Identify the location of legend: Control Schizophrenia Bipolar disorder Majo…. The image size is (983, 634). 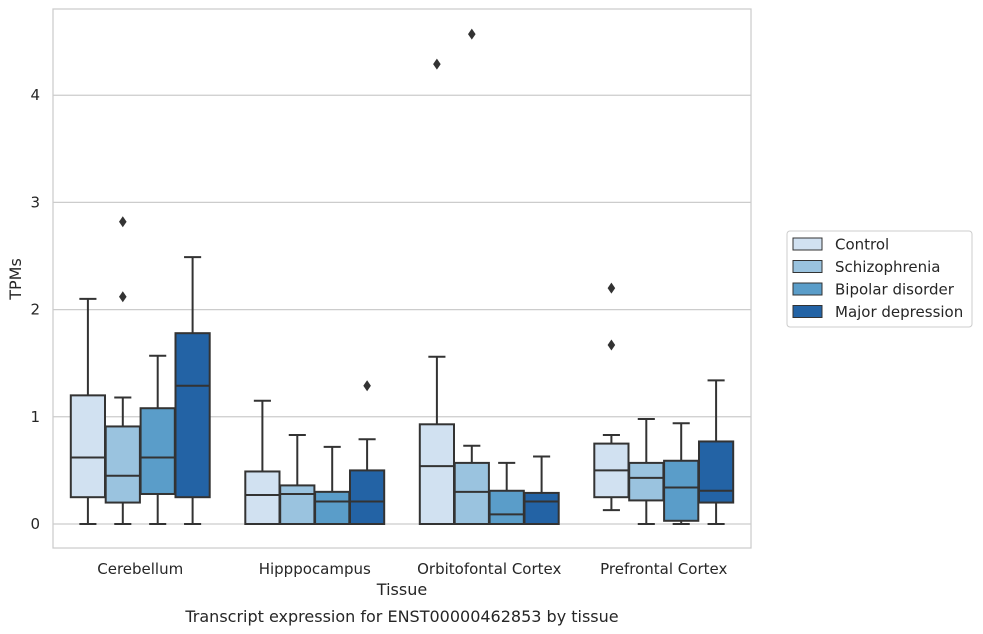
(879, 279).